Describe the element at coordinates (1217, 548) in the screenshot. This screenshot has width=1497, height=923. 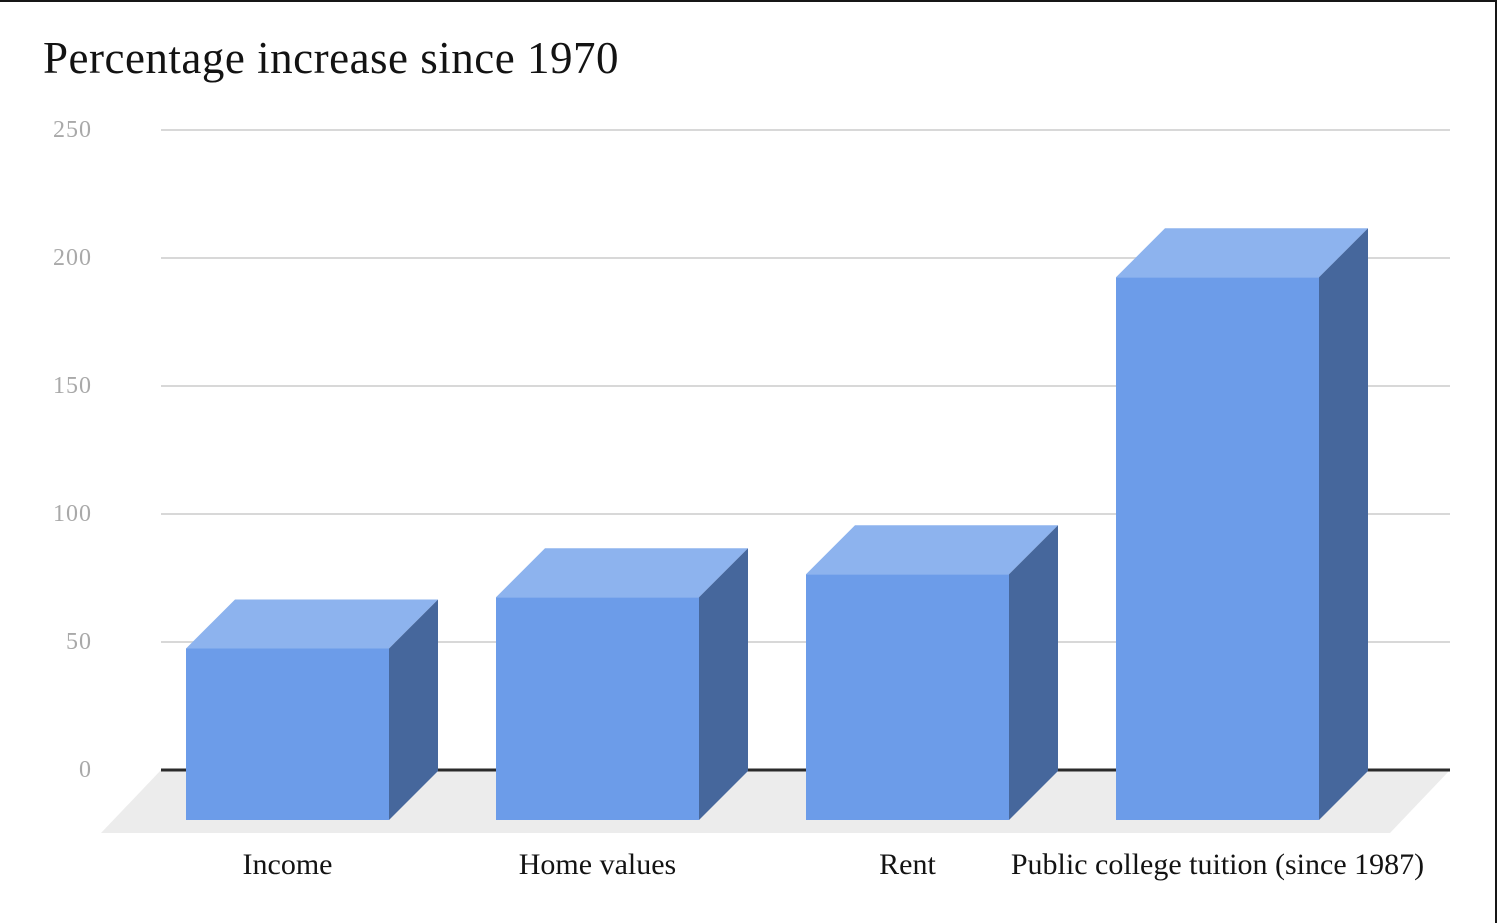
I see `bar-public-college-tuition-since-1987-front-face` at that location.